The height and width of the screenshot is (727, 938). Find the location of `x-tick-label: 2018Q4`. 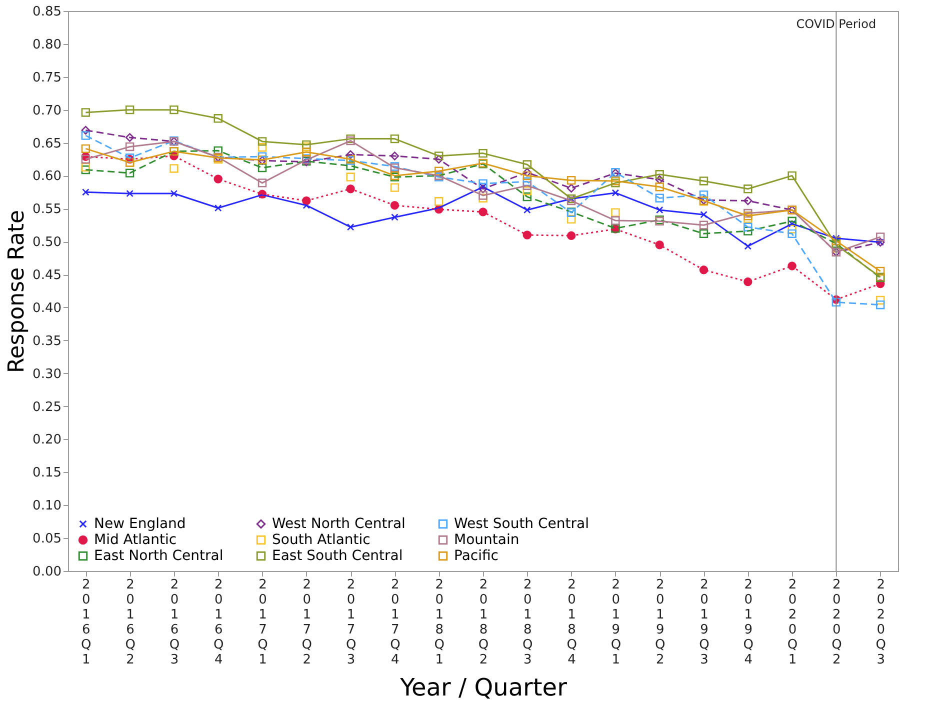

x-tick-label: 2018Q4 is located at coordinates (571, 623).